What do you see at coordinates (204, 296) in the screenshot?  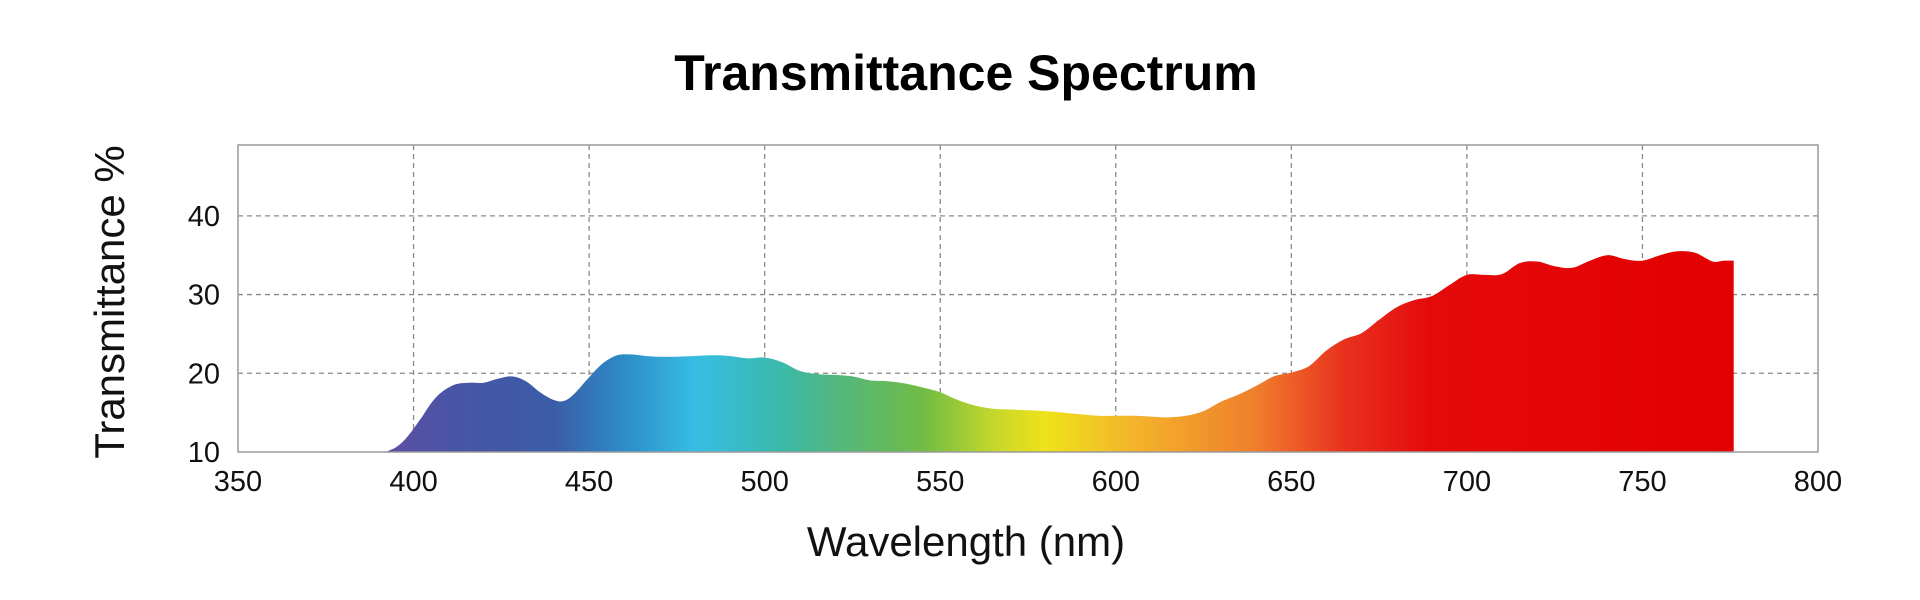 I see `y-tick-label: 30` at bounding box center [204, 296].